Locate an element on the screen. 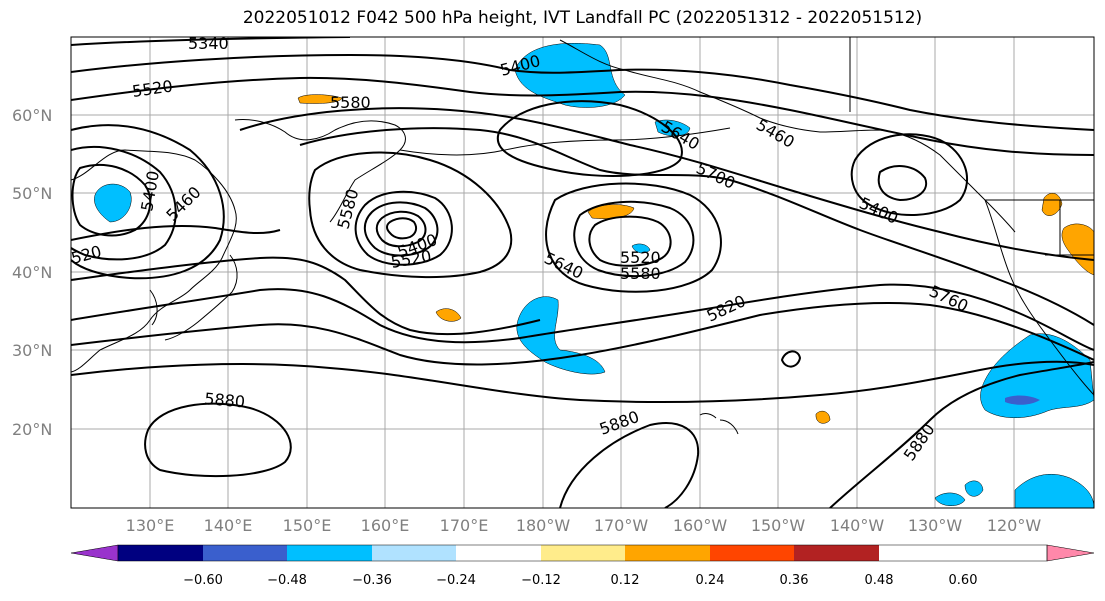  coast-alaska is located at coordinates (787, 136).